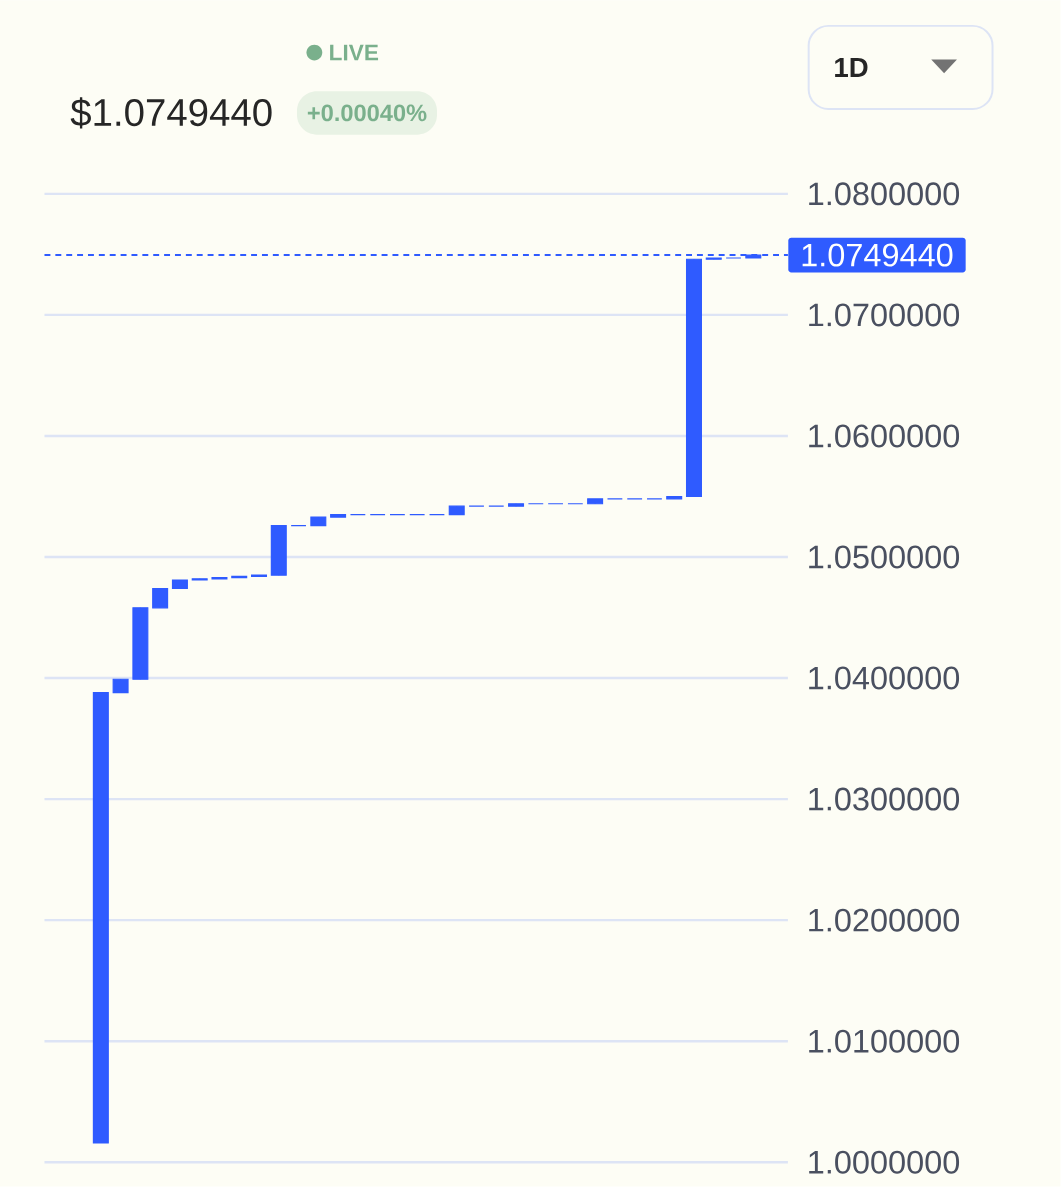  What do you see at coordinates (884, 315) in the screenshot?
I see `y-tick-label: 1.0700000` at bounding box center [884, 315].